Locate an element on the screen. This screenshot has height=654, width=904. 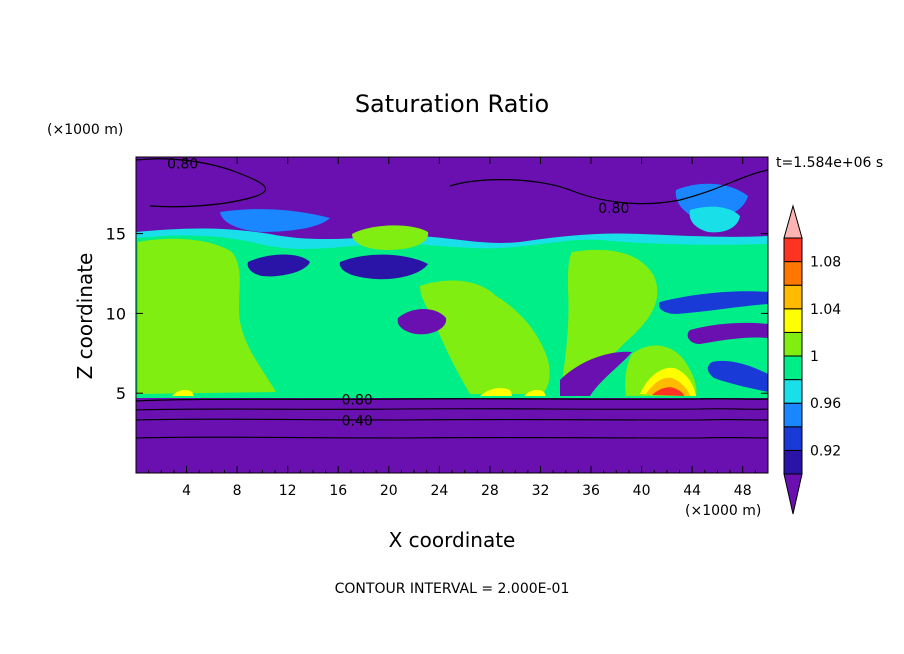
x-axis-label: X coordinate is located at coordinates (452, 540).